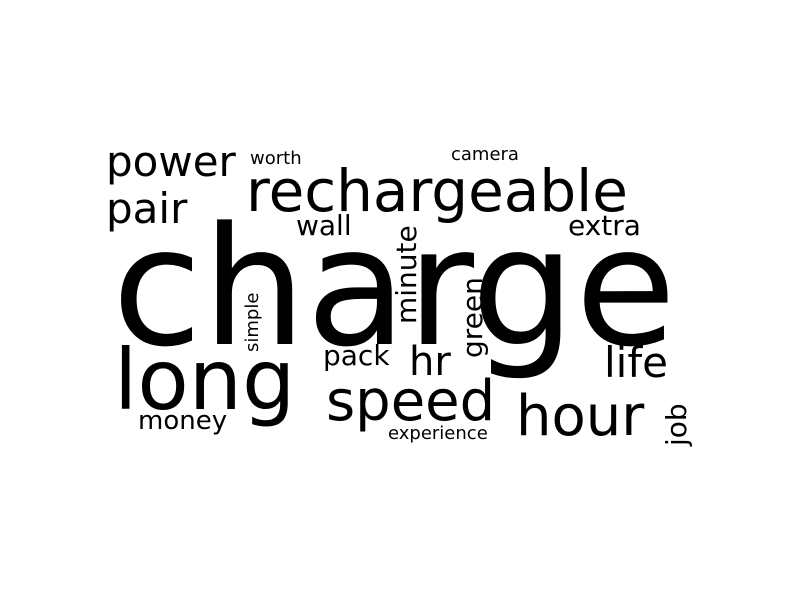 The image size is (800, 600). I want to click on word-hour: hour, so click(580, 416).